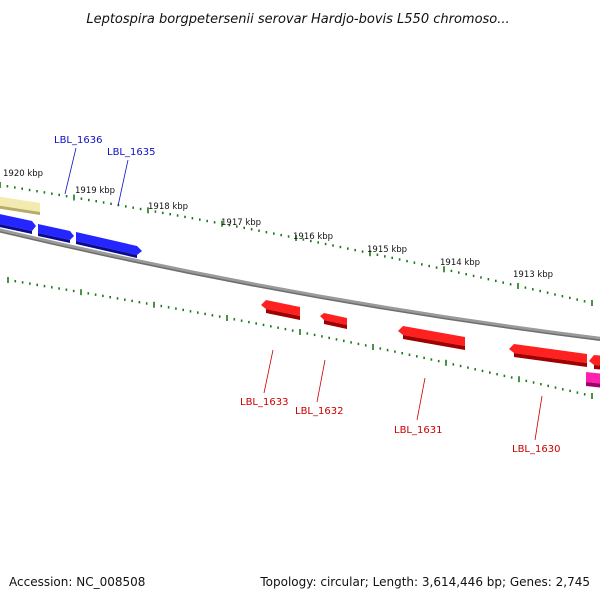  I want to click on magenta-feature, so click(593, 380).